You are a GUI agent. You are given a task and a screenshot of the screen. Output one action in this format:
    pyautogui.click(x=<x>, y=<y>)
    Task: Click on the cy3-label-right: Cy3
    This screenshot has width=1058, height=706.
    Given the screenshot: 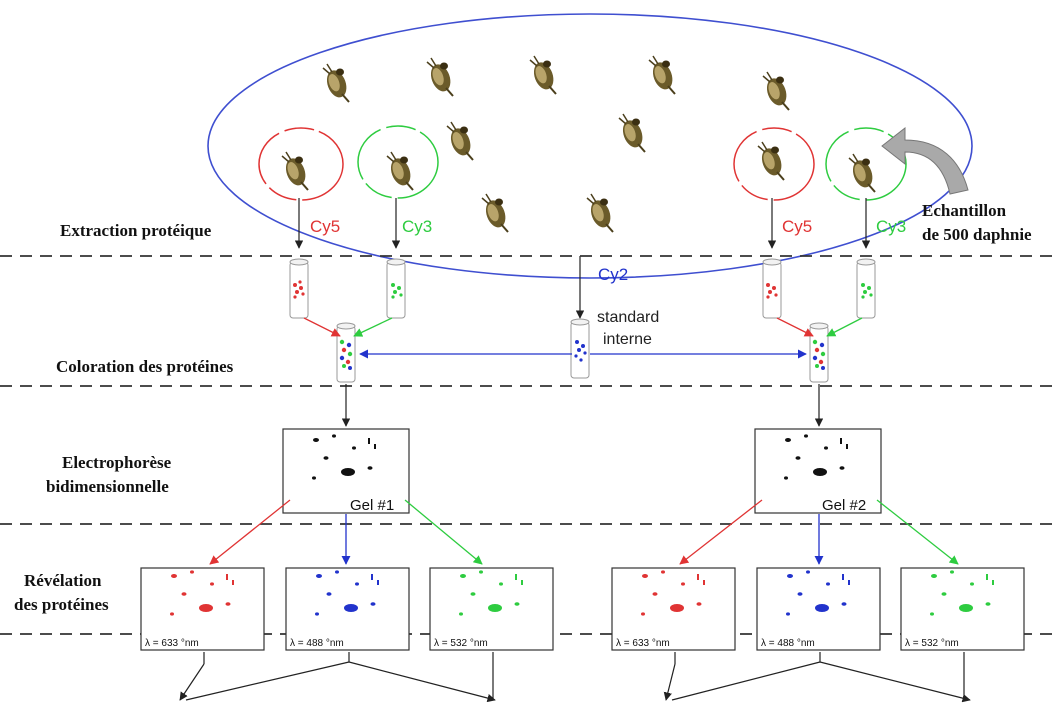 What is the action you would take?
    pyautogui.click(x=891, y=226)
    